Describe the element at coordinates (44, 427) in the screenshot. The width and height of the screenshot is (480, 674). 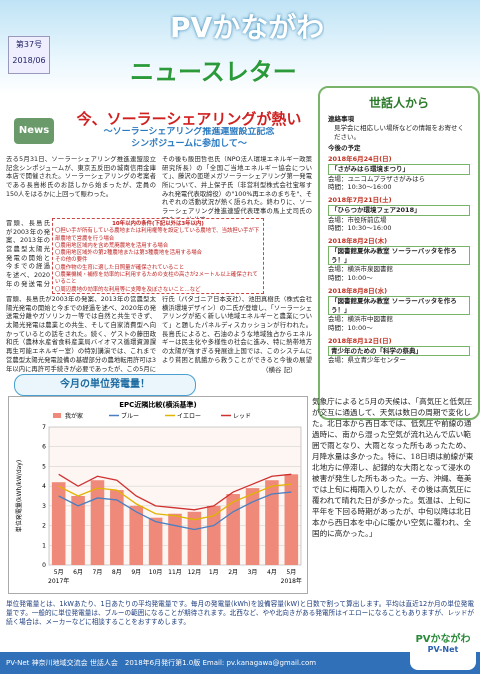
I see `y-tick-label: 7` at that location.